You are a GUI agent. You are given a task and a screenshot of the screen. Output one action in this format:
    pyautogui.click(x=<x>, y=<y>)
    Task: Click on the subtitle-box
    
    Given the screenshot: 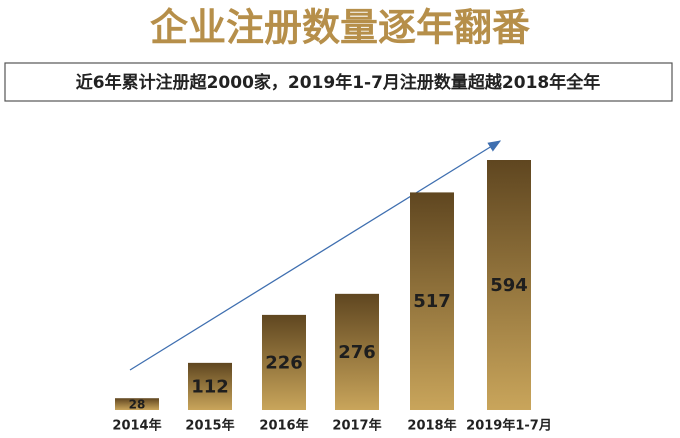 What is the action you would take?
    pyautogui.click(x=338, y=82)
    